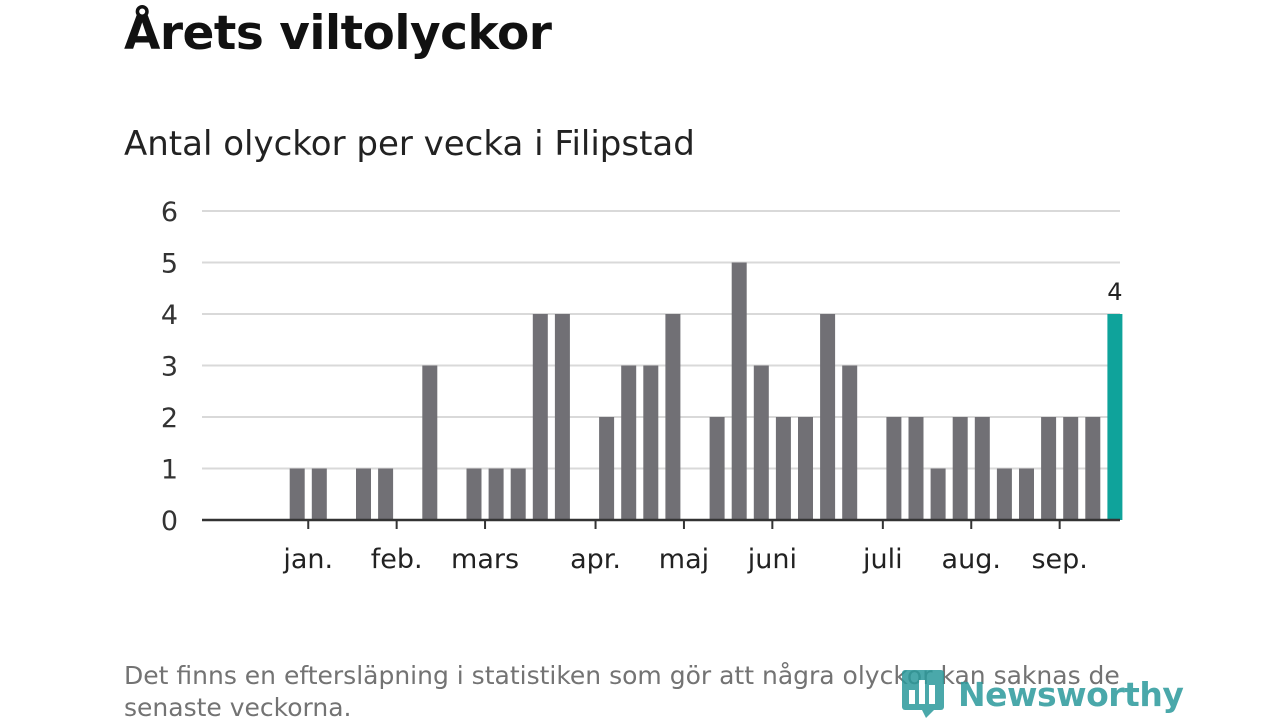 The height and width of the screenshot is (724, 1280). I want to click on y-tick-label: 5, so click(169, 264).